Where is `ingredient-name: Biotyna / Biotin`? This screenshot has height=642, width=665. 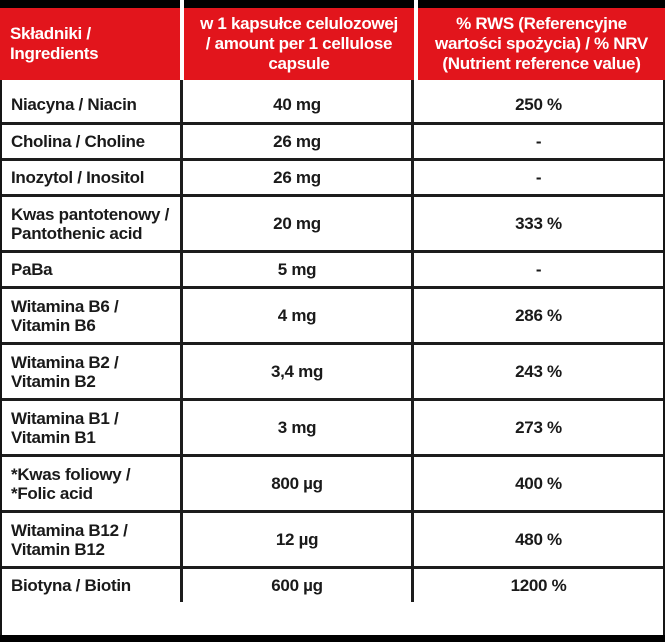
ingredient-name: Biotyna / Biotin is located at coordinates (71, 585).